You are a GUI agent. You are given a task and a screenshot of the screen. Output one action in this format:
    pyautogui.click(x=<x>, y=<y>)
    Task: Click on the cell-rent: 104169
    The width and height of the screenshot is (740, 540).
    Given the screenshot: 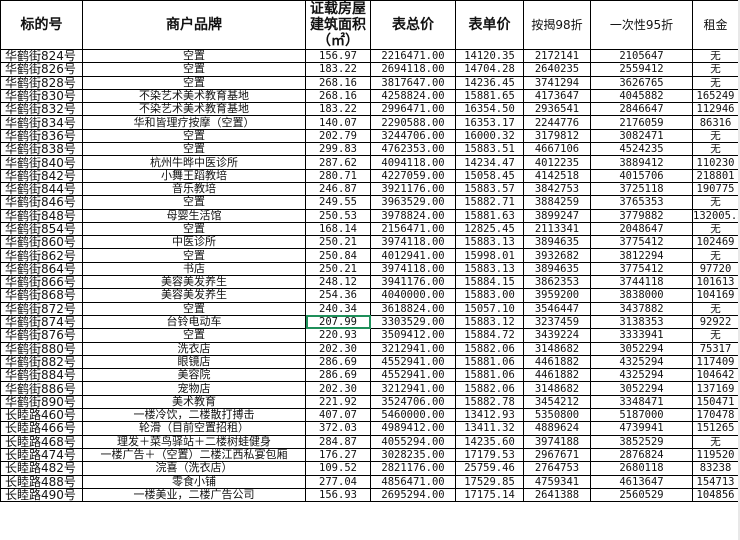 What is the action you would take?
    pyautogui.click(x=715, y=295)
    